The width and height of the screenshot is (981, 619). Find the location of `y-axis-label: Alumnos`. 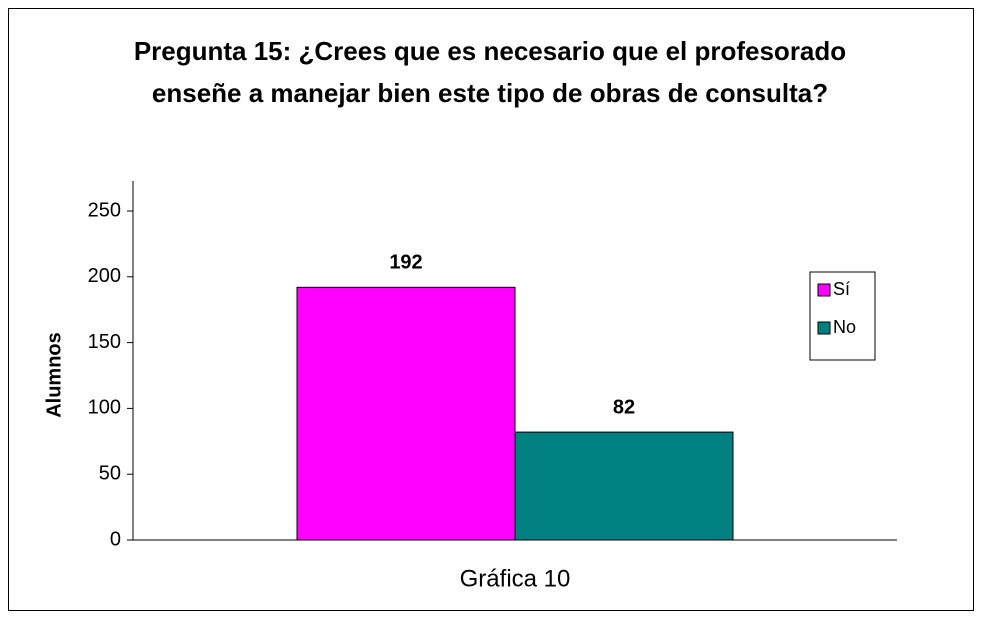

y-axis-label: Alumnos is located at coordinates (54, 375).